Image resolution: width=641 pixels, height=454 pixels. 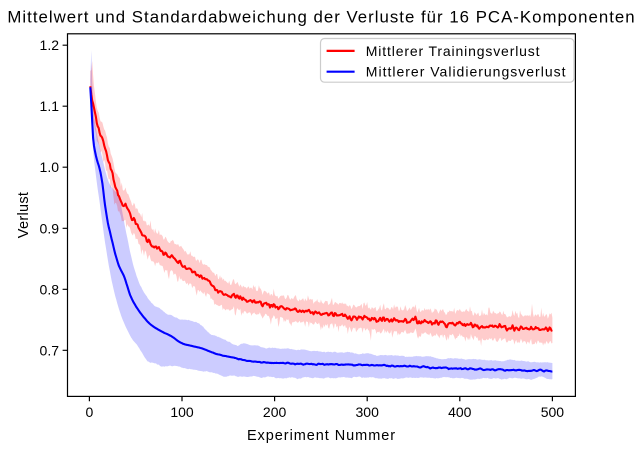 What do you see at coordinates (90, 412) in the screenshot?
I see `svg-text: 0` at bounding box center [90, 412].